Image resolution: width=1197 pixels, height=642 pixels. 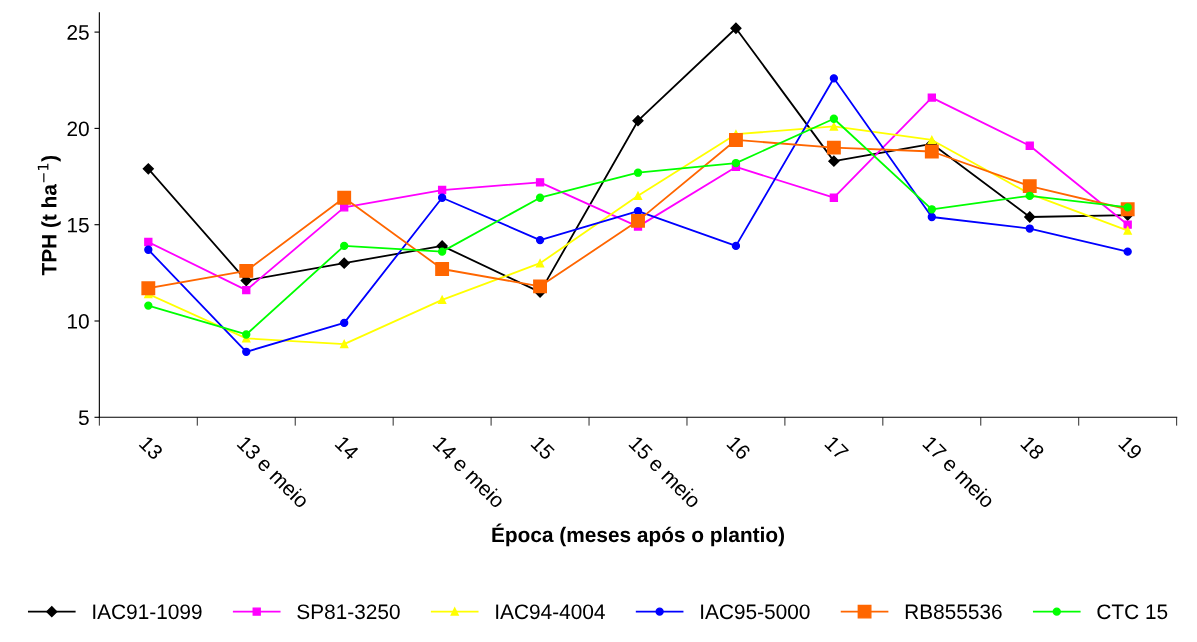 What do you see at coordinates (348, 612) in the screenshot?
I see `legend-label: SP81-3250` at bounding box center [348, 612].